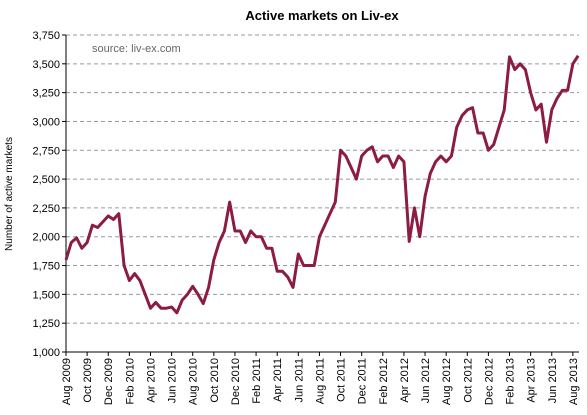 Image resolution: width=587 pixels, height=415 pixels. Describe the element at coordinates (46, 151) in the screenshot. I see `y-tick-label: 2,750` at that location.